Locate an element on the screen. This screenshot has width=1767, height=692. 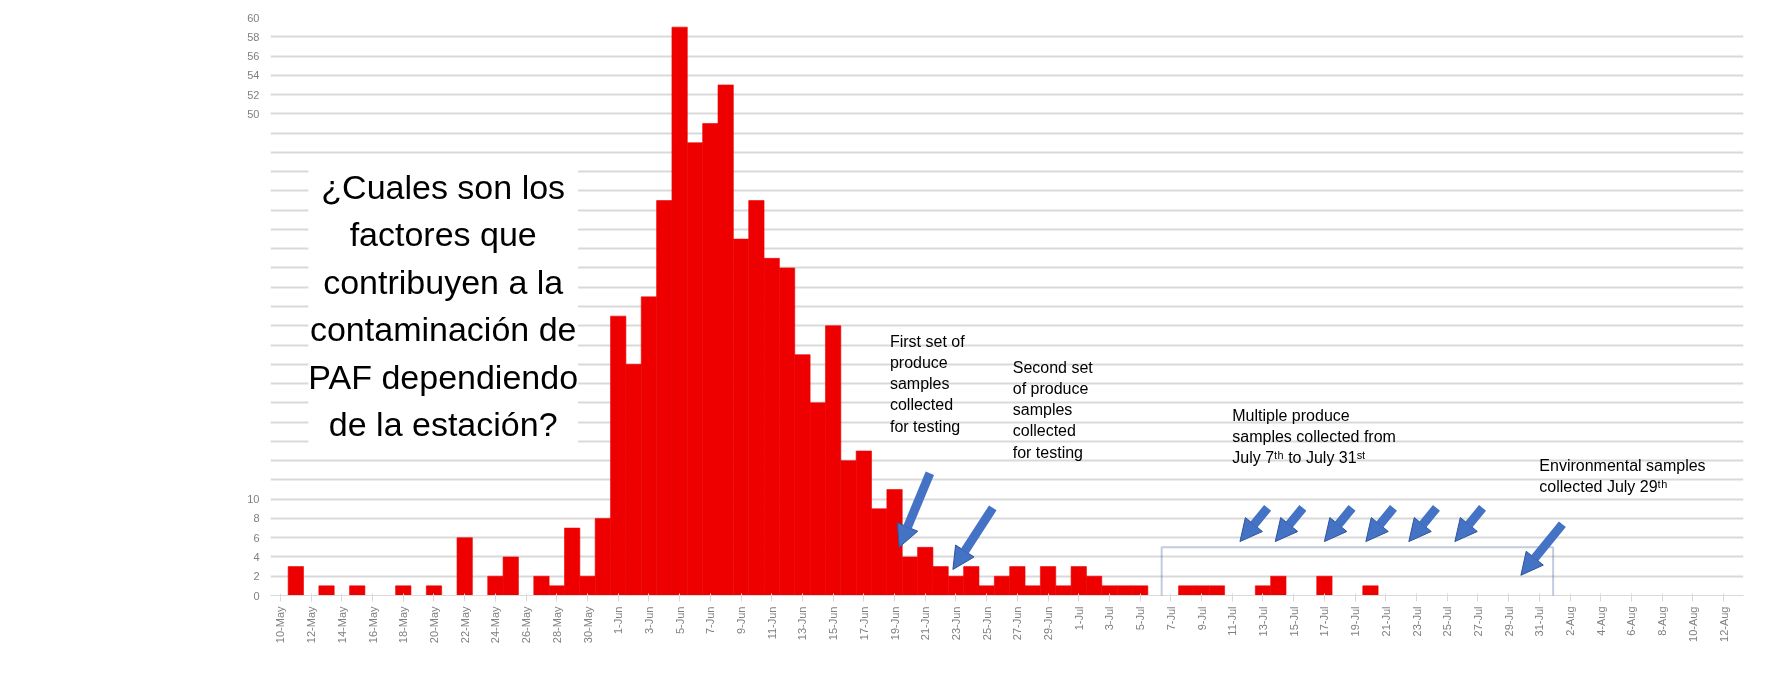
x-tick-label: 12-Aug is located at coordinates (1723, 624).